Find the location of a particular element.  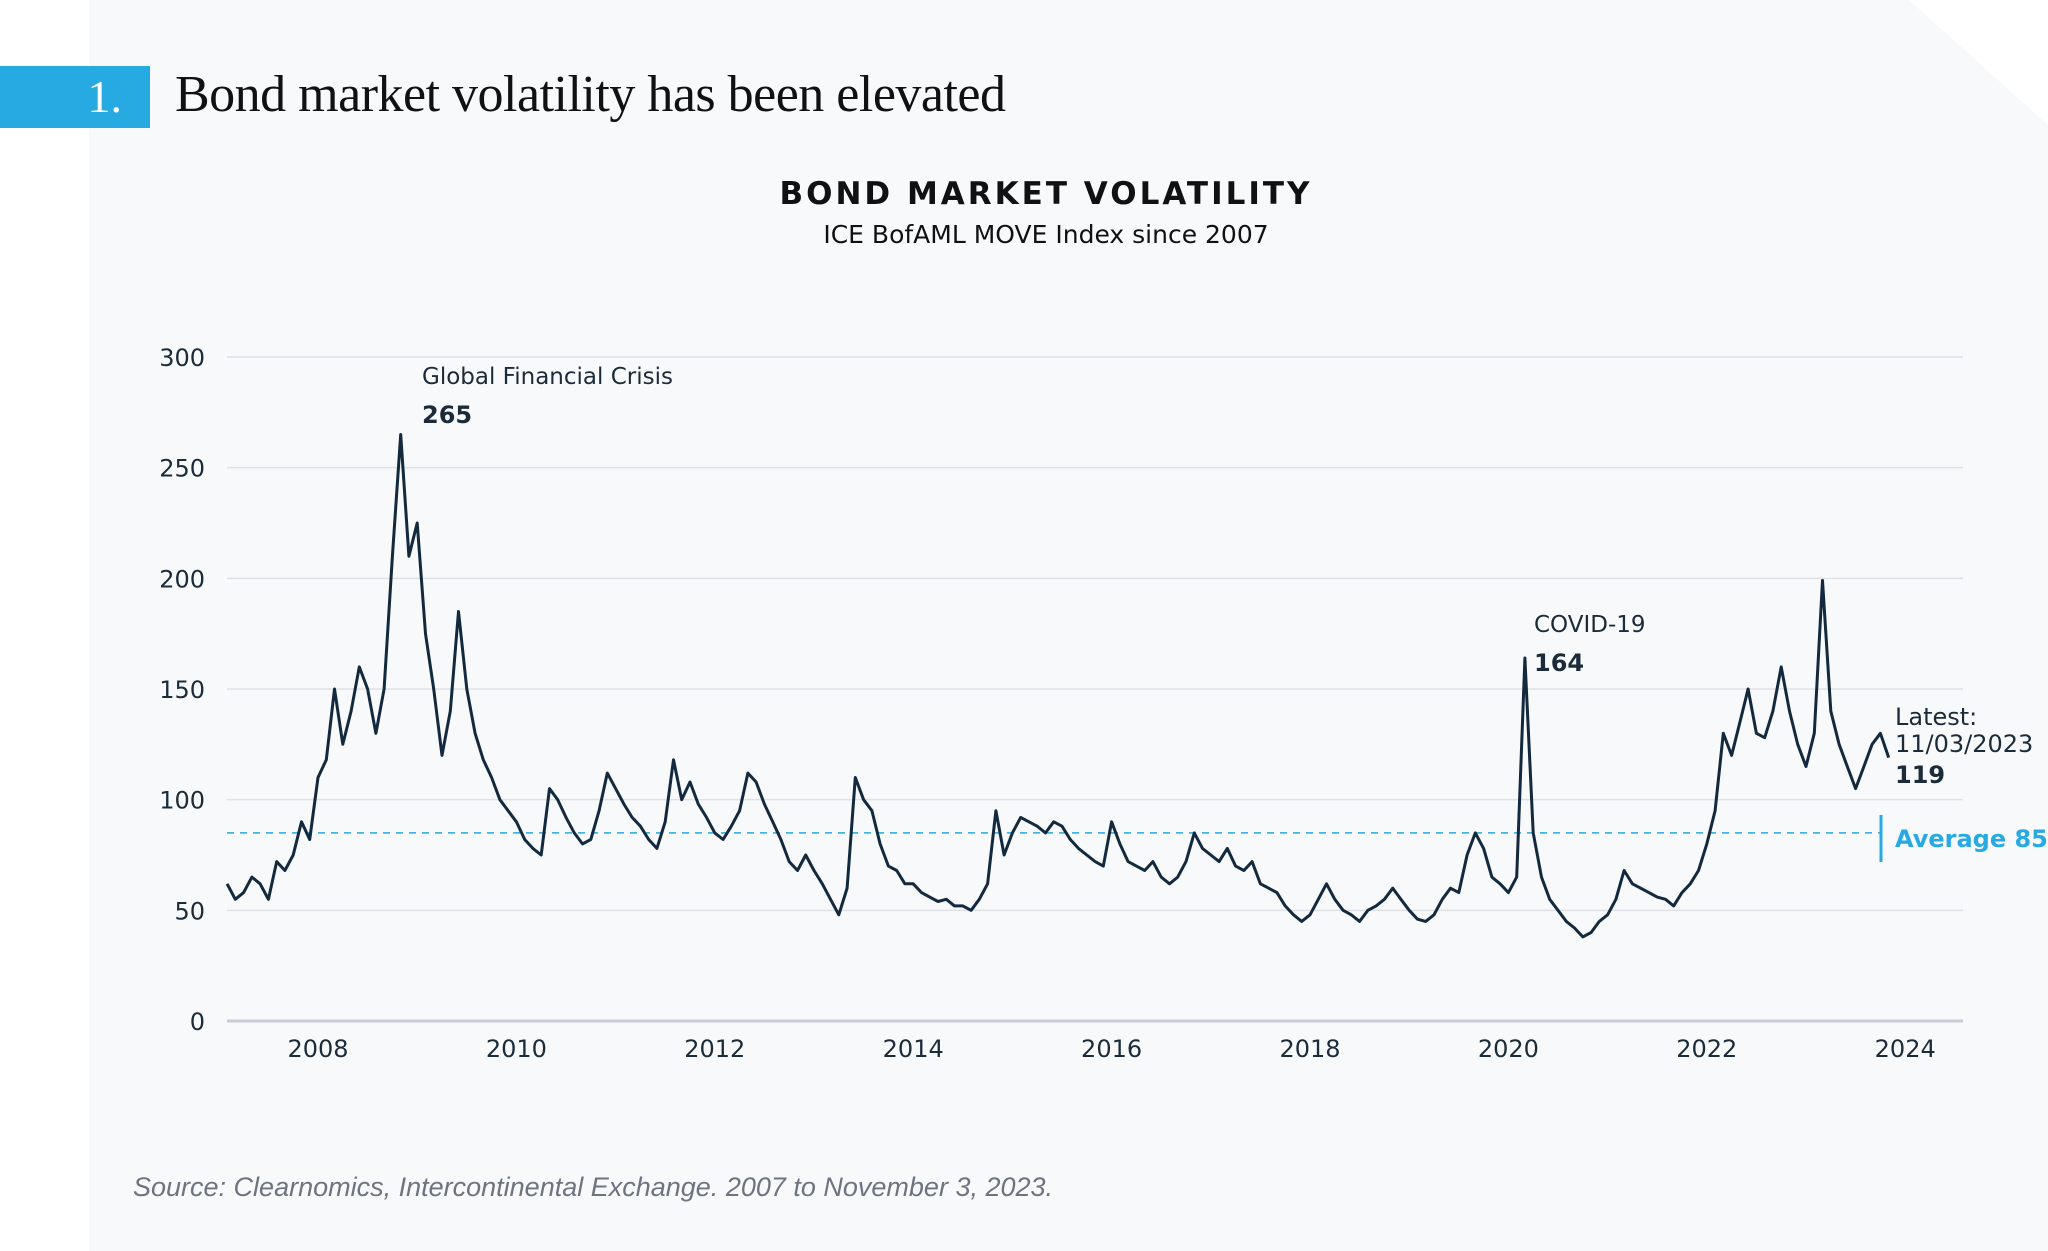

annotation-latest: Latest: 11/03/2023 119 is located at coordinates (1964, 746).